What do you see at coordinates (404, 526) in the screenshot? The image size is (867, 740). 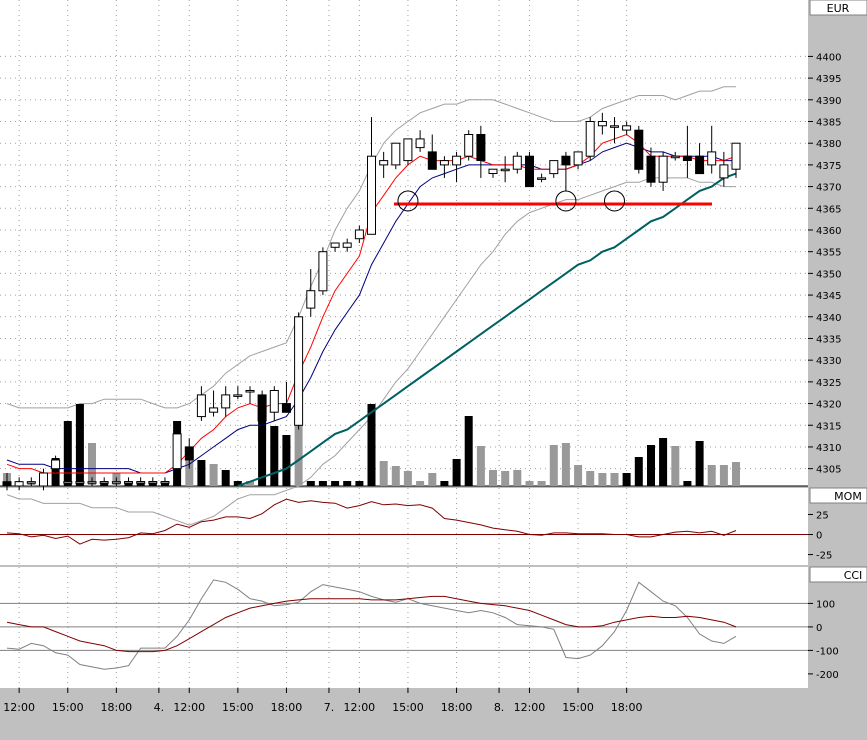 I see `momentum-panel` at bounding box center [404, 526].